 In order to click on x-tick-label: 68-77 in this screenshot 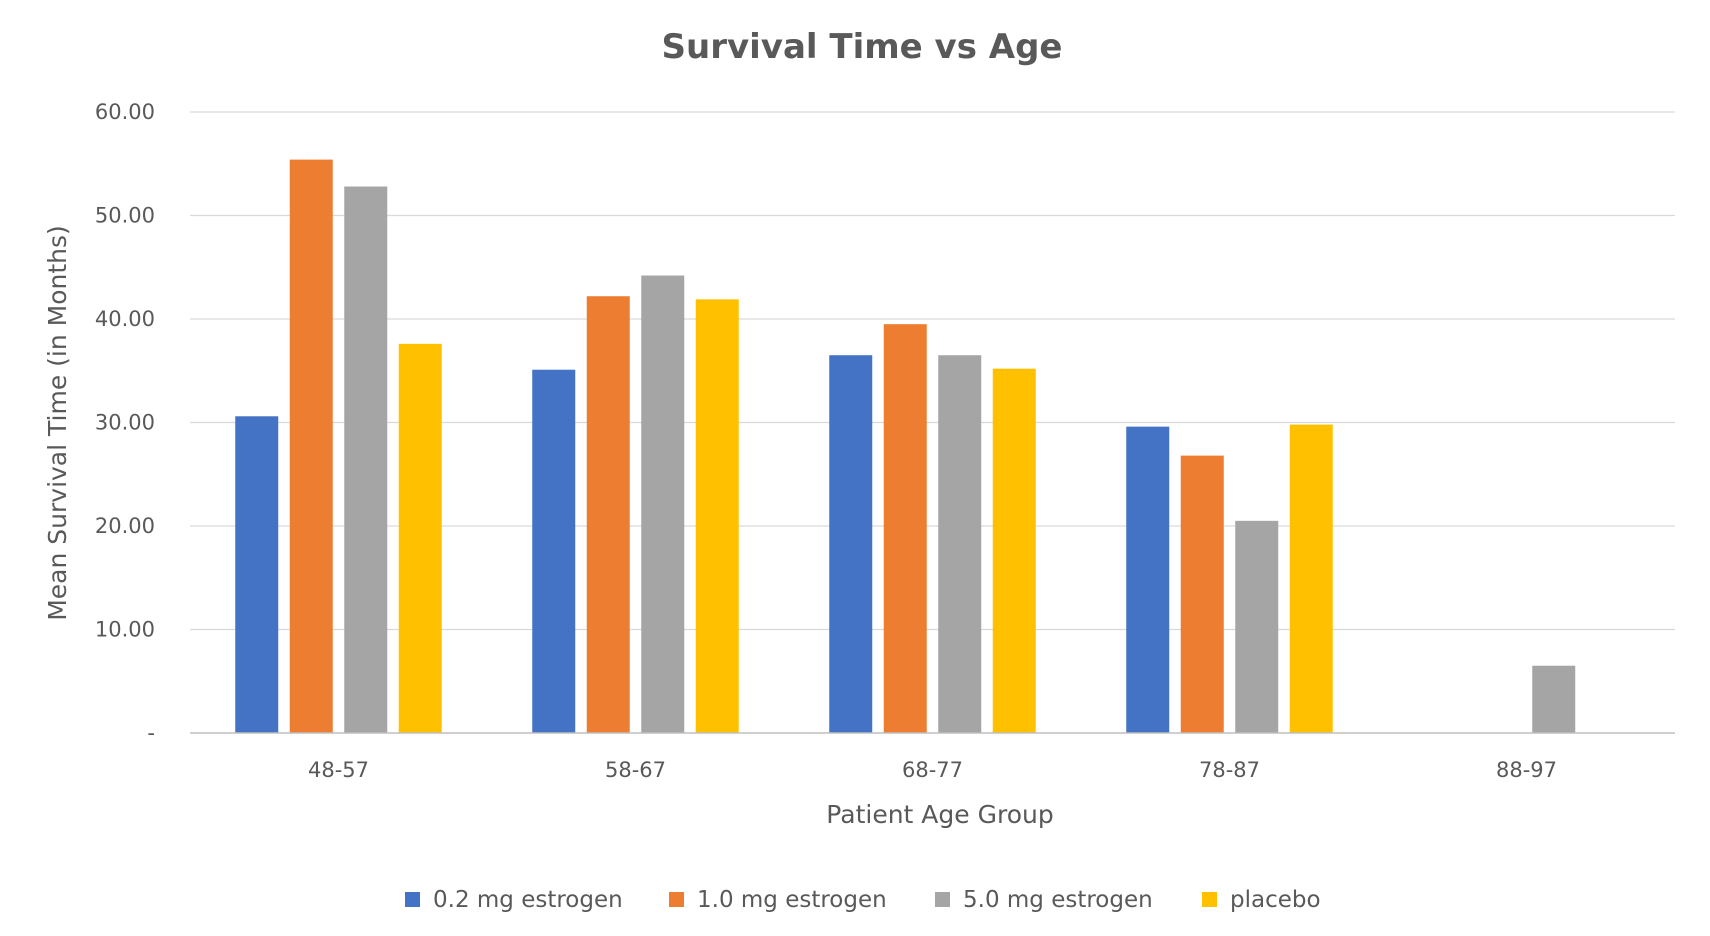, I will do `click(932, 770)`.